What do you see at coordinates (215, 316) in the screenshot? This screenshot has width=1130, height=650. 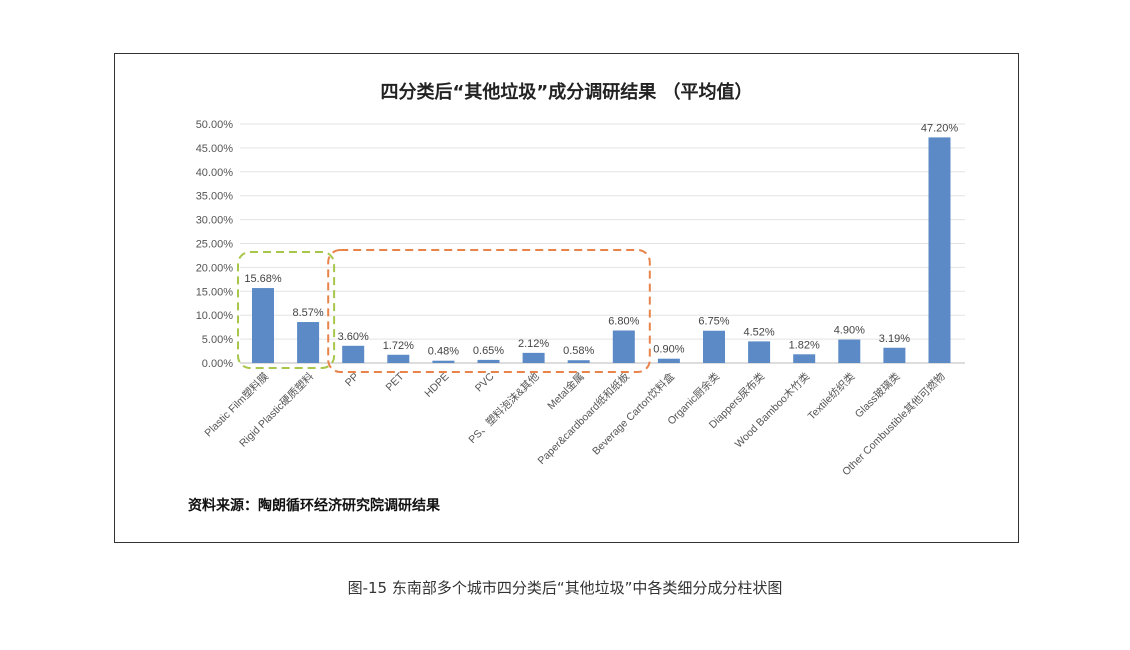 I see `y-tick-label: 10.00%` at bounding box center [215, 316].